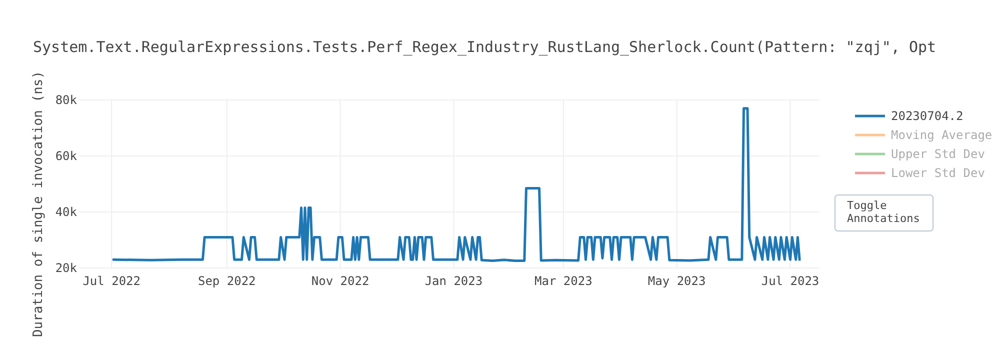 This screenshot has width=1000, height=350. I want to click on x-tick-label: May 2023, so click(677, 281).